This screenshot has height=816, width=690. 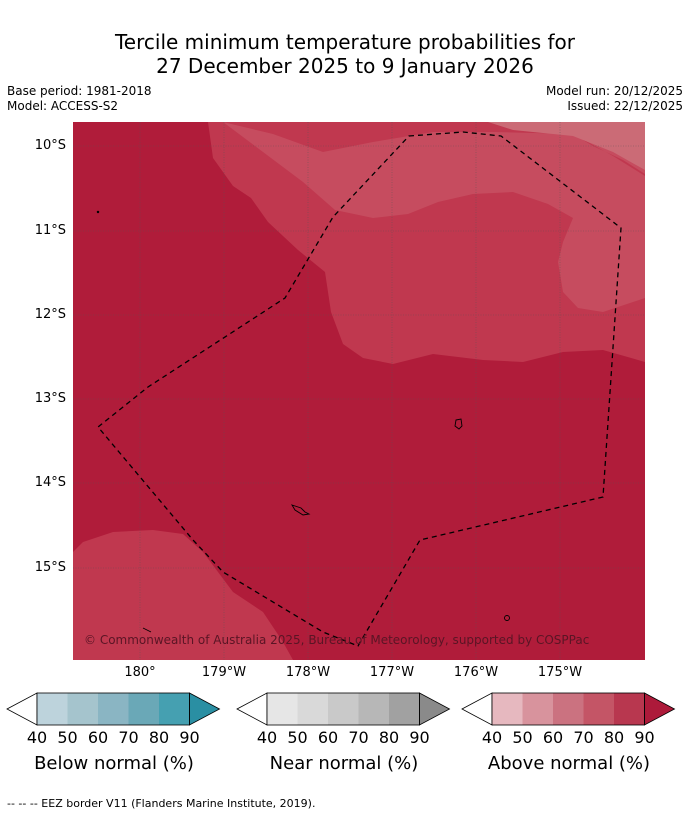 I want to click on meta-right: Model run: 20/12/2025 Issued: 22/12/2025, so click(x=614, y=99).